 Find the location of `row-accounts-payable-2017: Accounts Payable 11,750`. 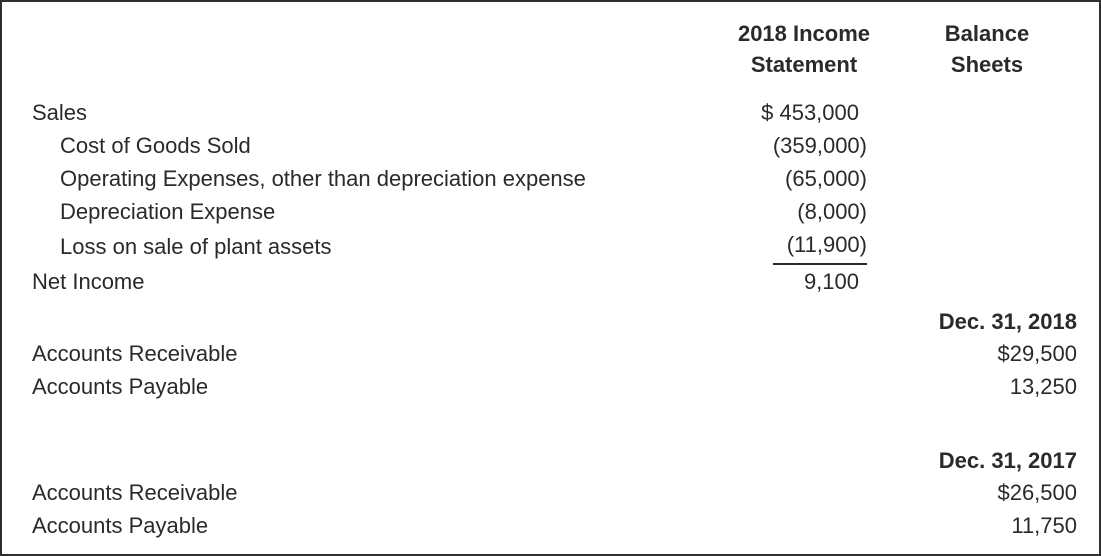

row-accounts-payable-2017: Accounts Payable 11,750 is located at coordinates (550, 525).